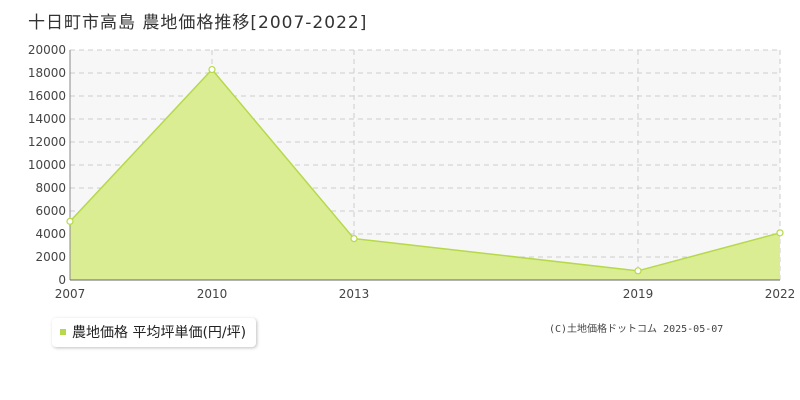 The width and height of the screenshot is (800, 400). What do you see at coordinates (50, 188) in the screenshot?
I see `y-tick-label: 8000` at bounding box center [50, 188].